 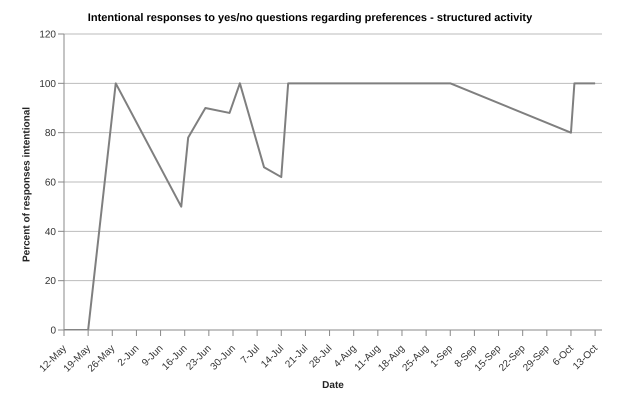 I want to click on y-tick-label: 0, so click(x=53, y=331).